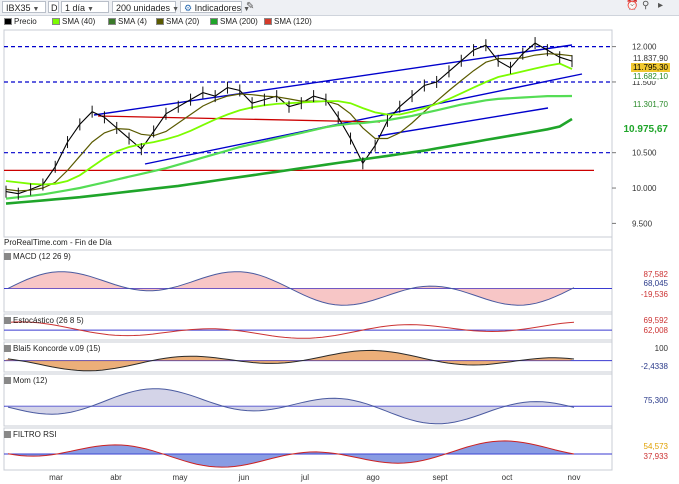 This screenshot has width=679, height=484. I want to click on legend-price: Precio, so click(20, 22).